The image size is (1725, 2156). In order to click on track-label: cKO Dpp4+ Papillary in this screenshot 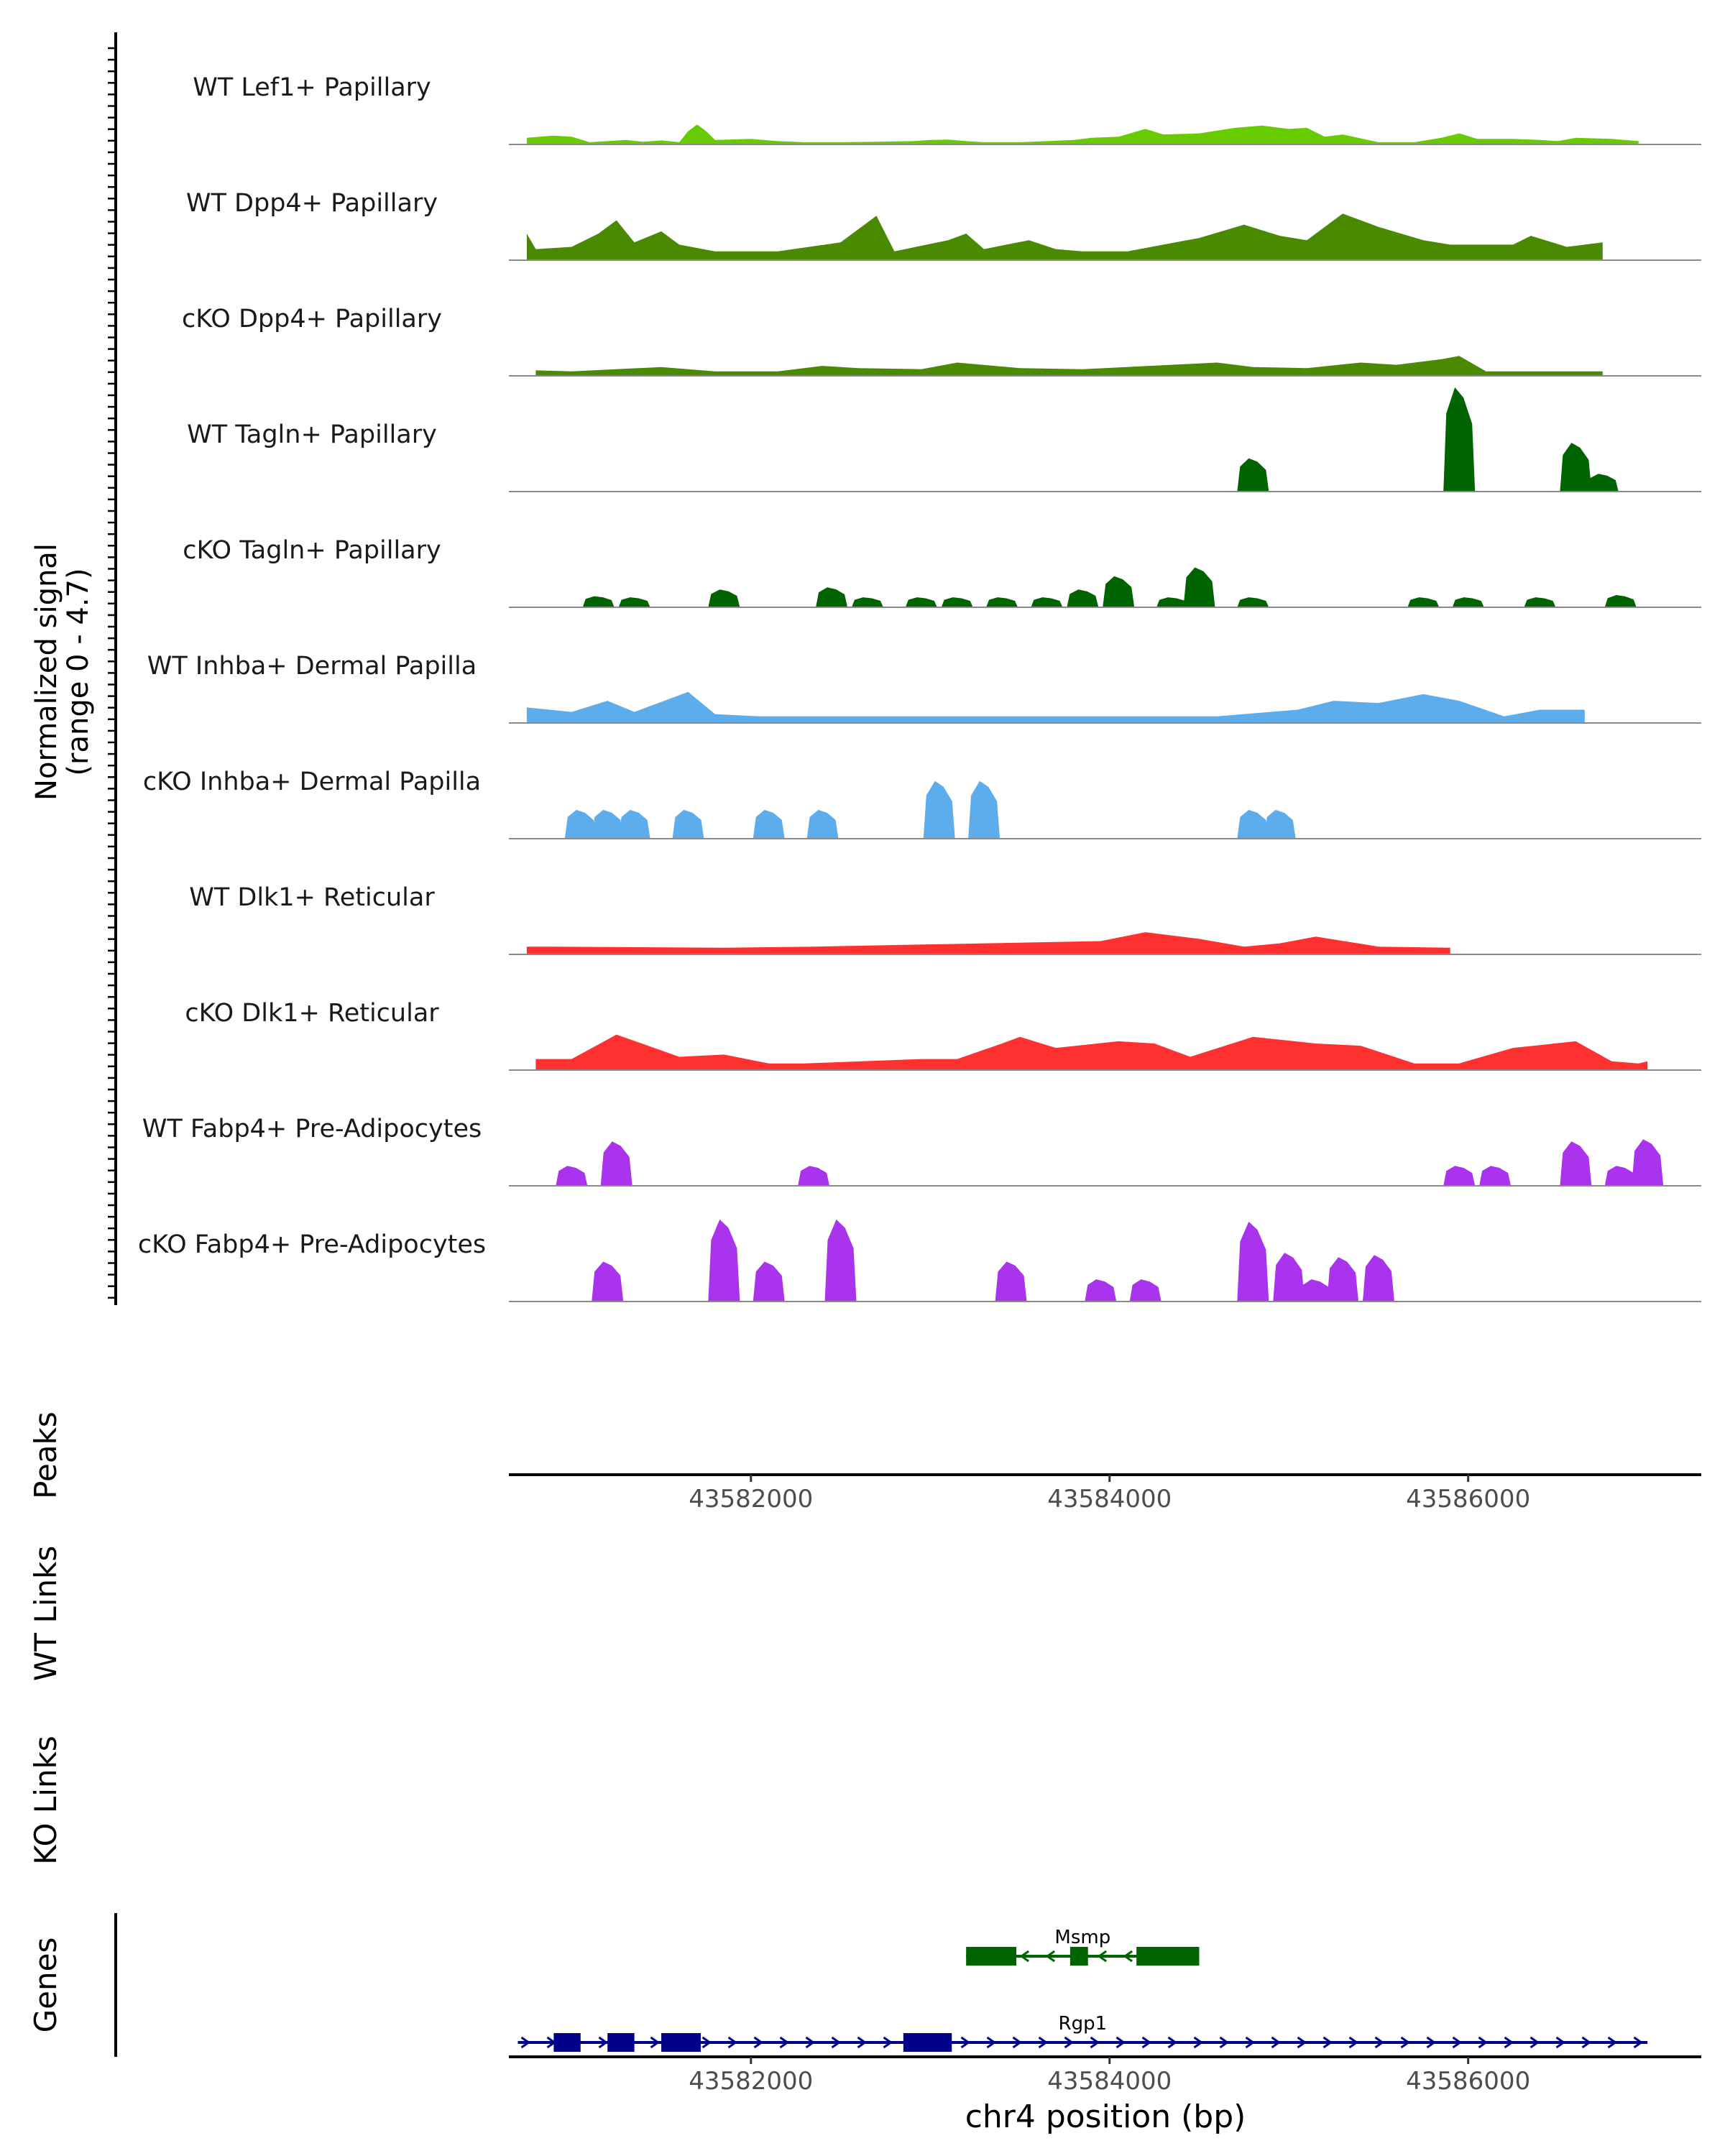, I will do `click(312, 319)`.